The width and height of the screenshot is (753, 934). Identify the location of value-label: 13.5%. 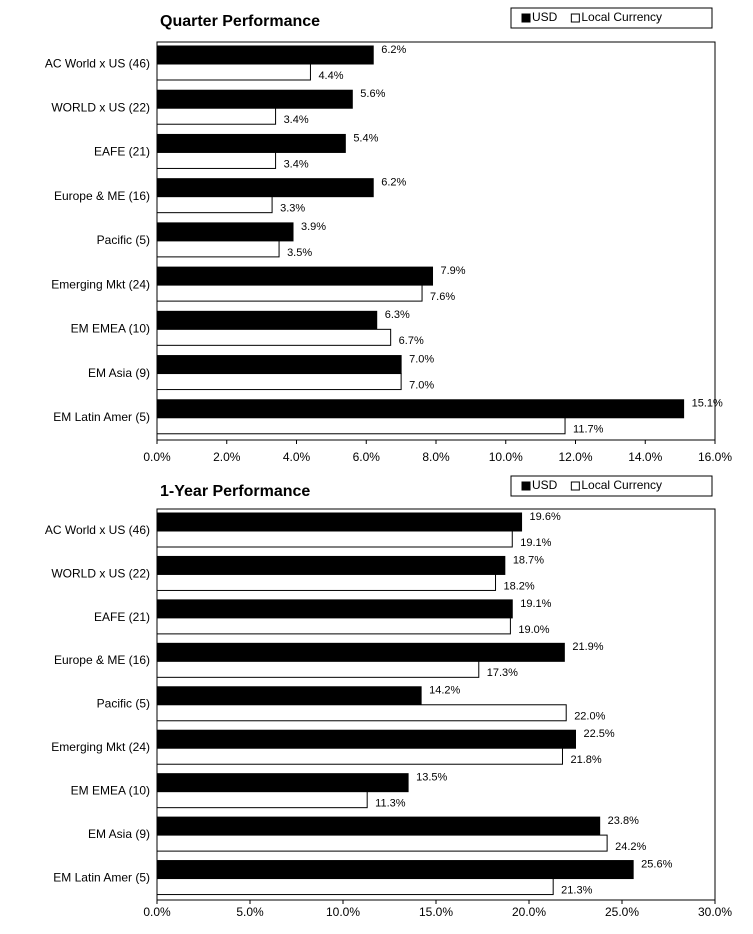
(431, 778).